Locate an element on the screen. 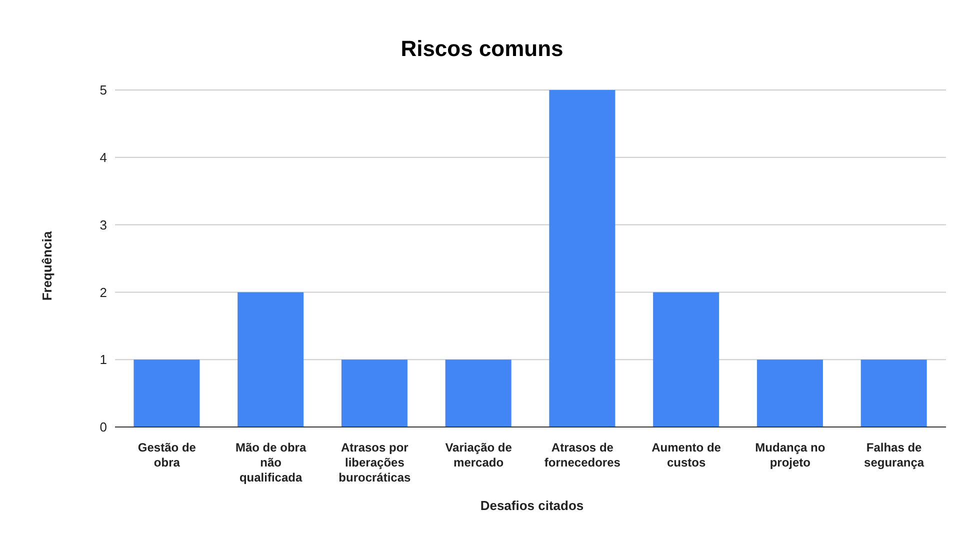 The image size is (964, 535). x-tick-label: Mão de obra não qualificada is located at coordinates (270, 462).